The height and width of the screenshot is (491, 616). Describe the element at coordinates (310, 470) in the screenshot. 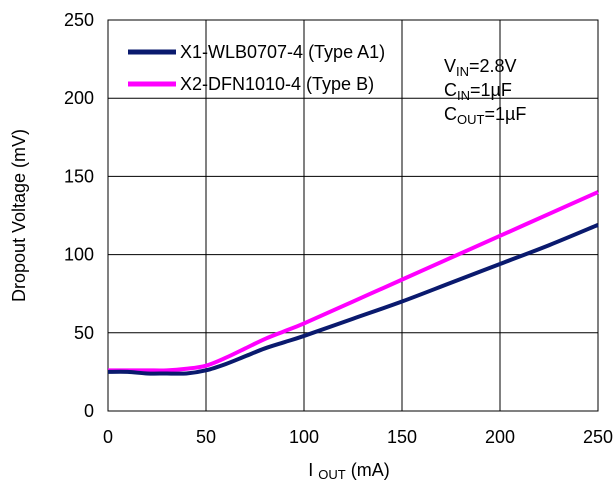

I see `x-axis-label-main: I` at that location.